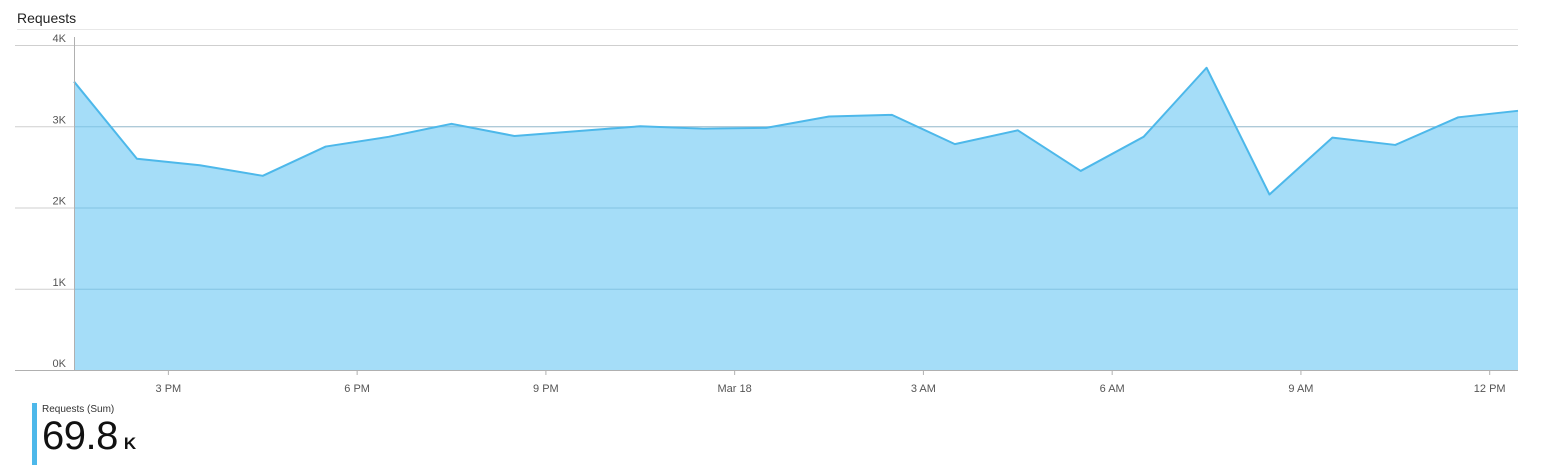 This screenshot has width=1545, height=465. I want to click on y-tick-label-3K: 3K, so click(60, 120).